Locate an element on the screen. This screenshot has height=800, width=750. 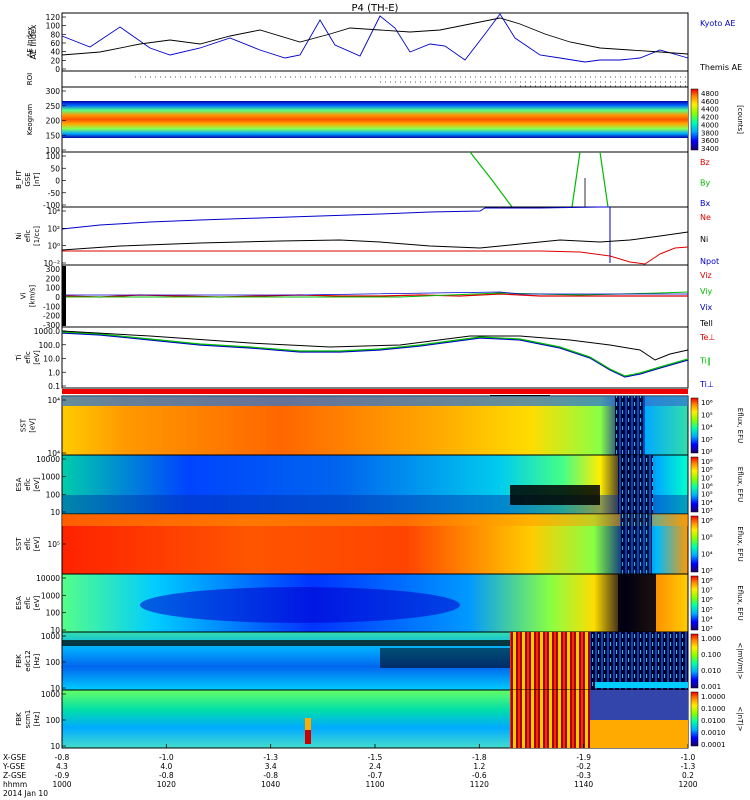
fbk2-cb-label-2: 0.0100 is located at coordinates (713, 721).